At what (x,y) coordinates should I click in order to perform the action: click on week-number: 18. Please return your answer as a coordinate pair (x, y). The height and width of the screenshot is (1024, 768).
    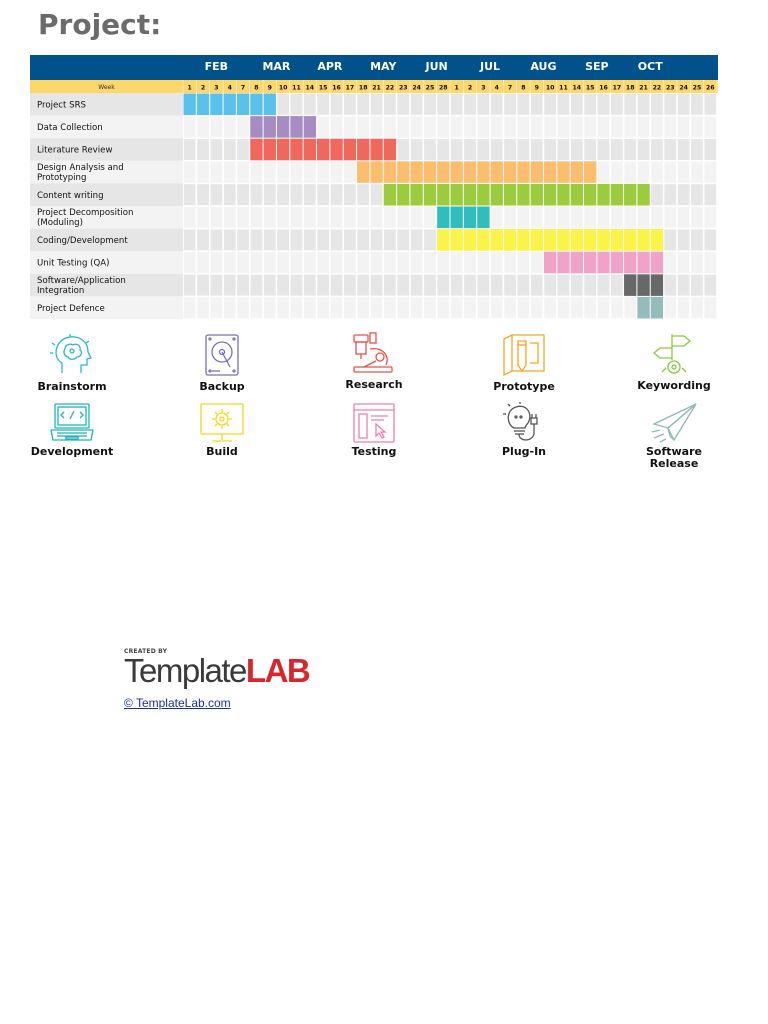
    Looking at the image, I should click on (363, 88).